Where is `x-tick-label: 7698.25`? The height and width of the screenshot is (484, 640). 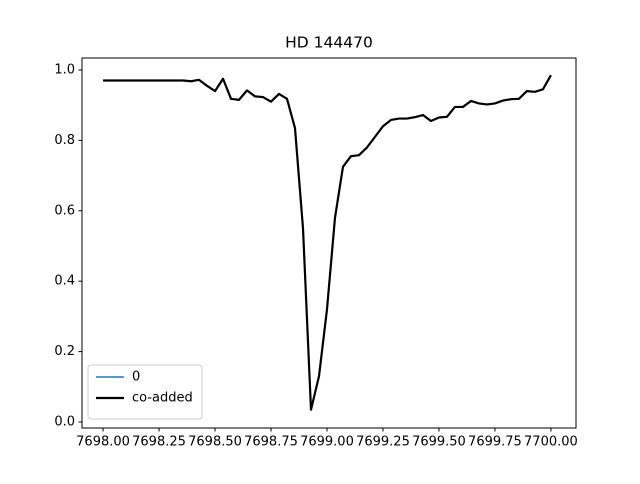 x-tick-label: 7698.25 is located at coordinates (159, 442).